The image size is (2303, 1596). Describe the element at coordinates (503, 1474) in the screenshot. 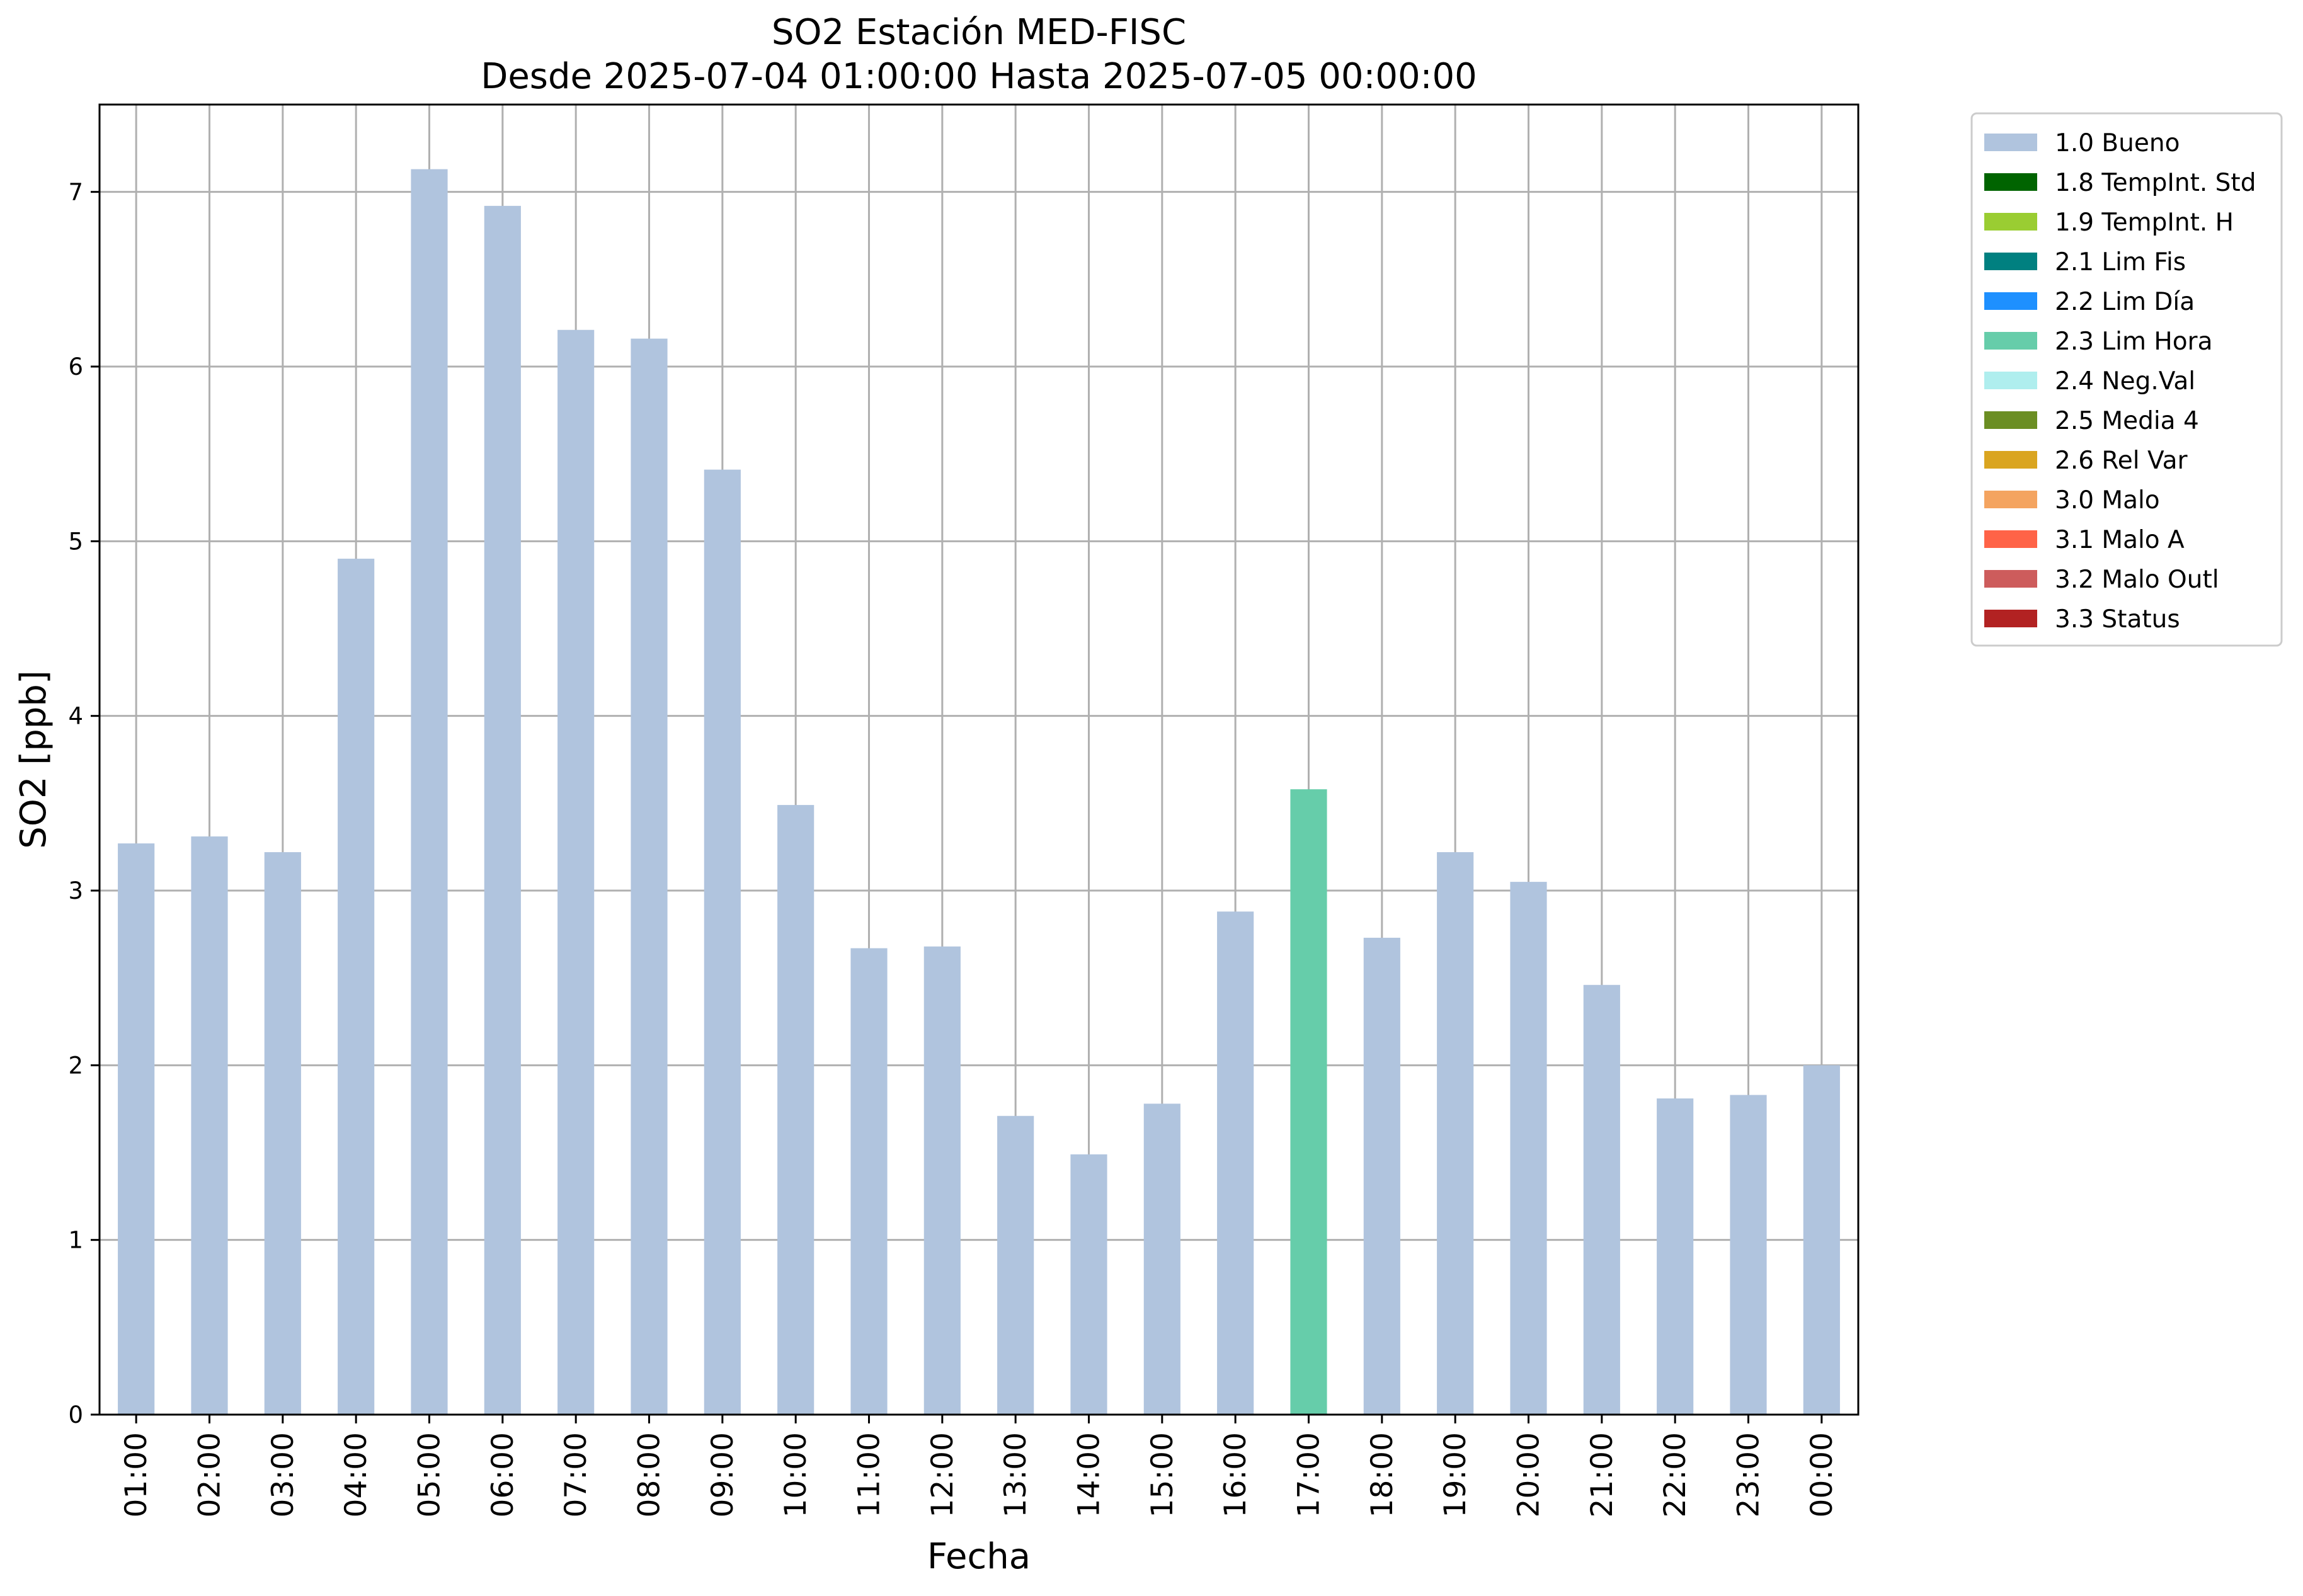

I see `x-tick-label: 06:00` at that location.